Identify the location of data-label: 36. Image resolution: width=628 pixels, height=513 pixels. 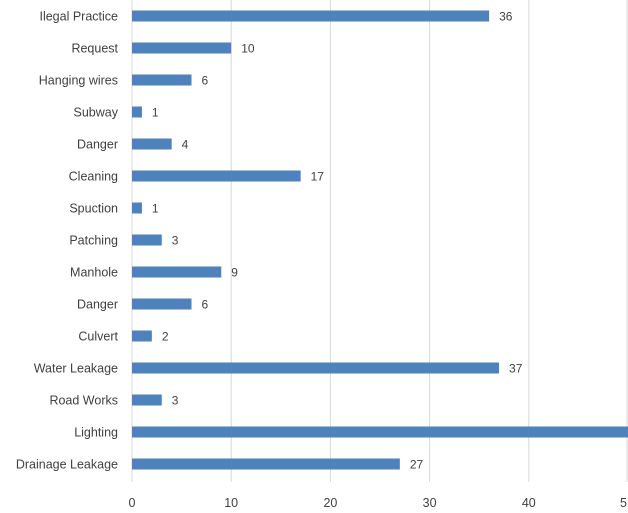
(506, 17).